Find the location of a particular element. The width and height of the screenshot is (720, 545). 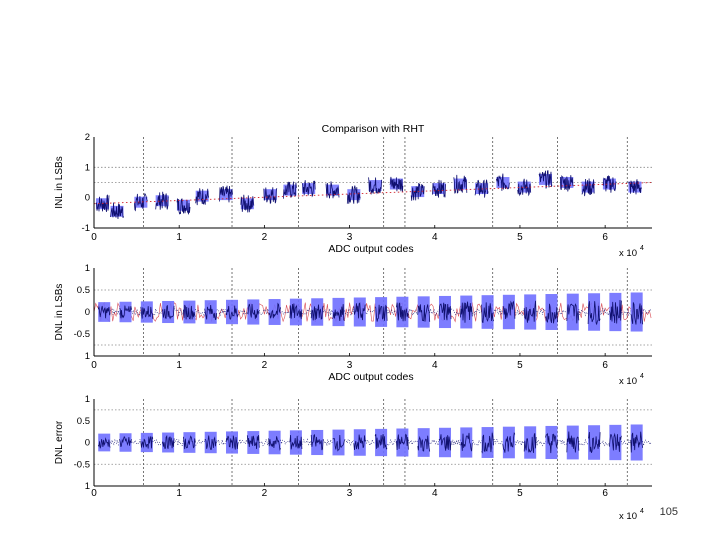

x-tick-label: 3 is located at coordinates (350, 237).